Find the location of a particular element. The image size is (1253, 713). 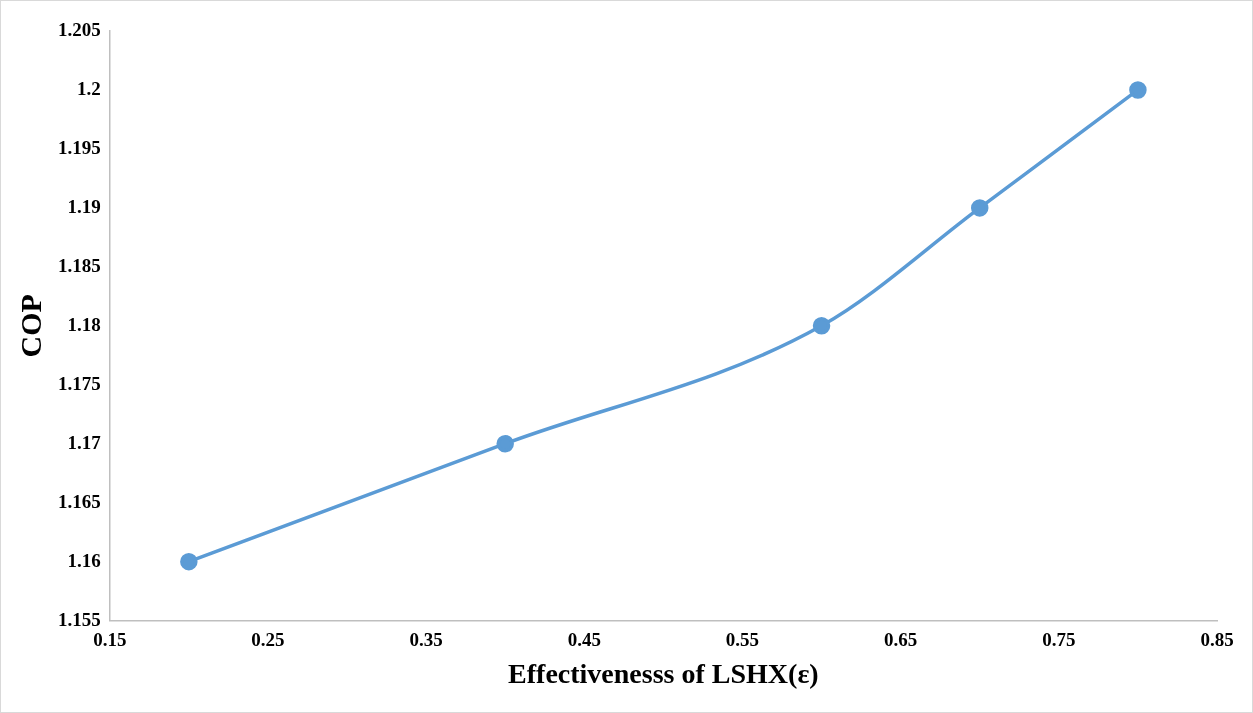

y-tick-label: 1.185 is located at coordinates (79, 265).